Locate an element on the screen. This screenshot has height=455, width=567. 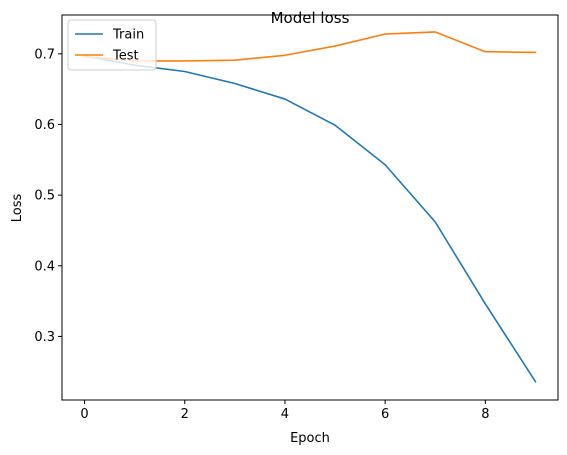
y-axis: 0.3 0.4 0.5 0.6 0.7 is located at coordinates (48, 196).